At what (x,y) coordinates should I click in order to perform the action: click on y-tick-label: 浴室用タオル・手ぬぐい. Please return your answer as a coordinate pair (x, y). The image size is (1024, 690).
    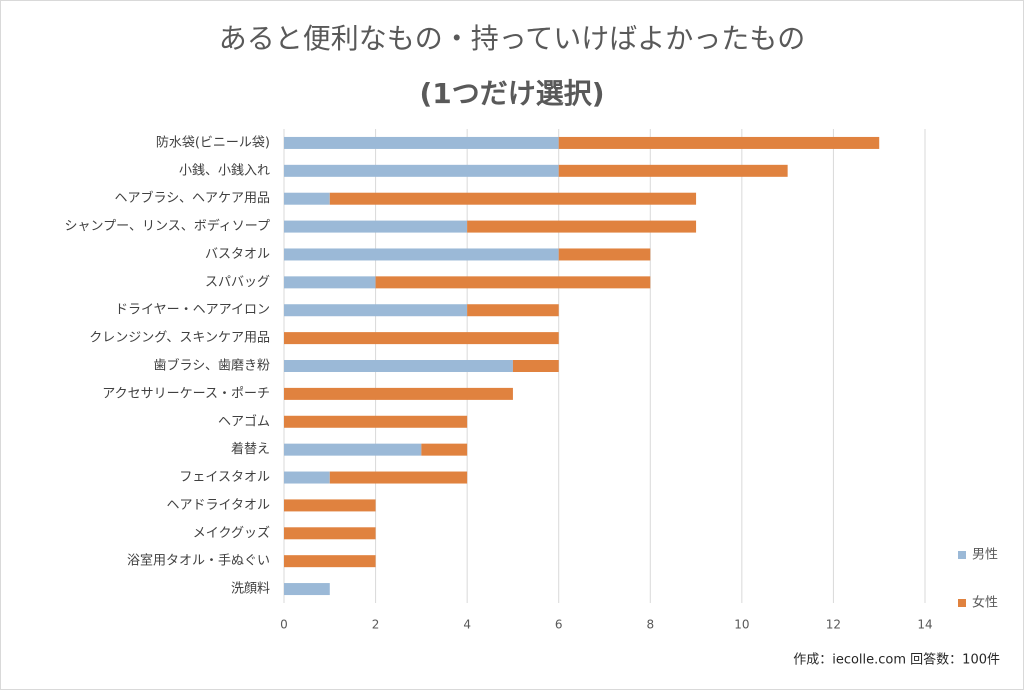
    Looking at the image, I should click on (198, 561).